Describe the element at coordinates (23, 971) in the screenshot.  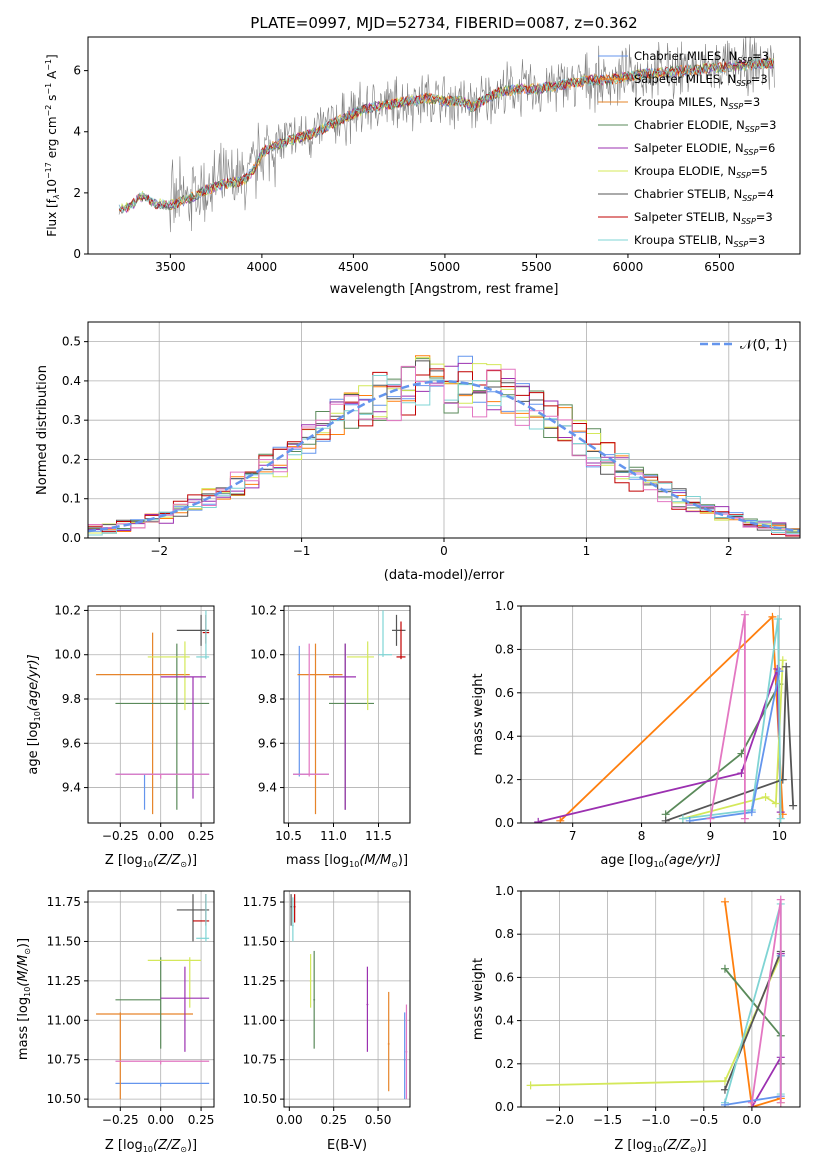
I see `label-segment: (M/M` at that location.